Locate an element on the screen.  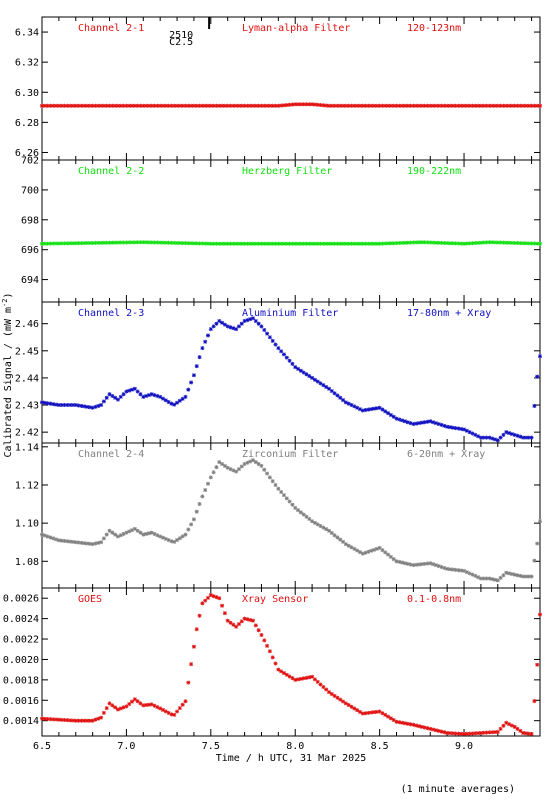
wavelength-band: 120-123nm is located at coordinates (434, 28).